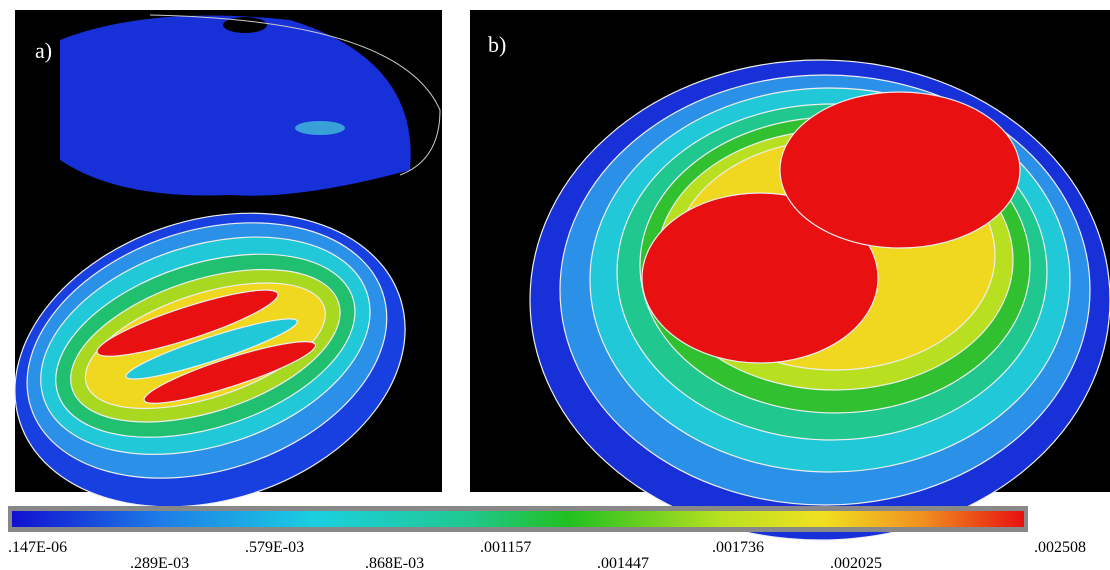 The width and height of the screenshot is (1110, 570). Describe the element at coordinates (1060, 547) in the screenshot. I see `legend-label: .002508` at that location.